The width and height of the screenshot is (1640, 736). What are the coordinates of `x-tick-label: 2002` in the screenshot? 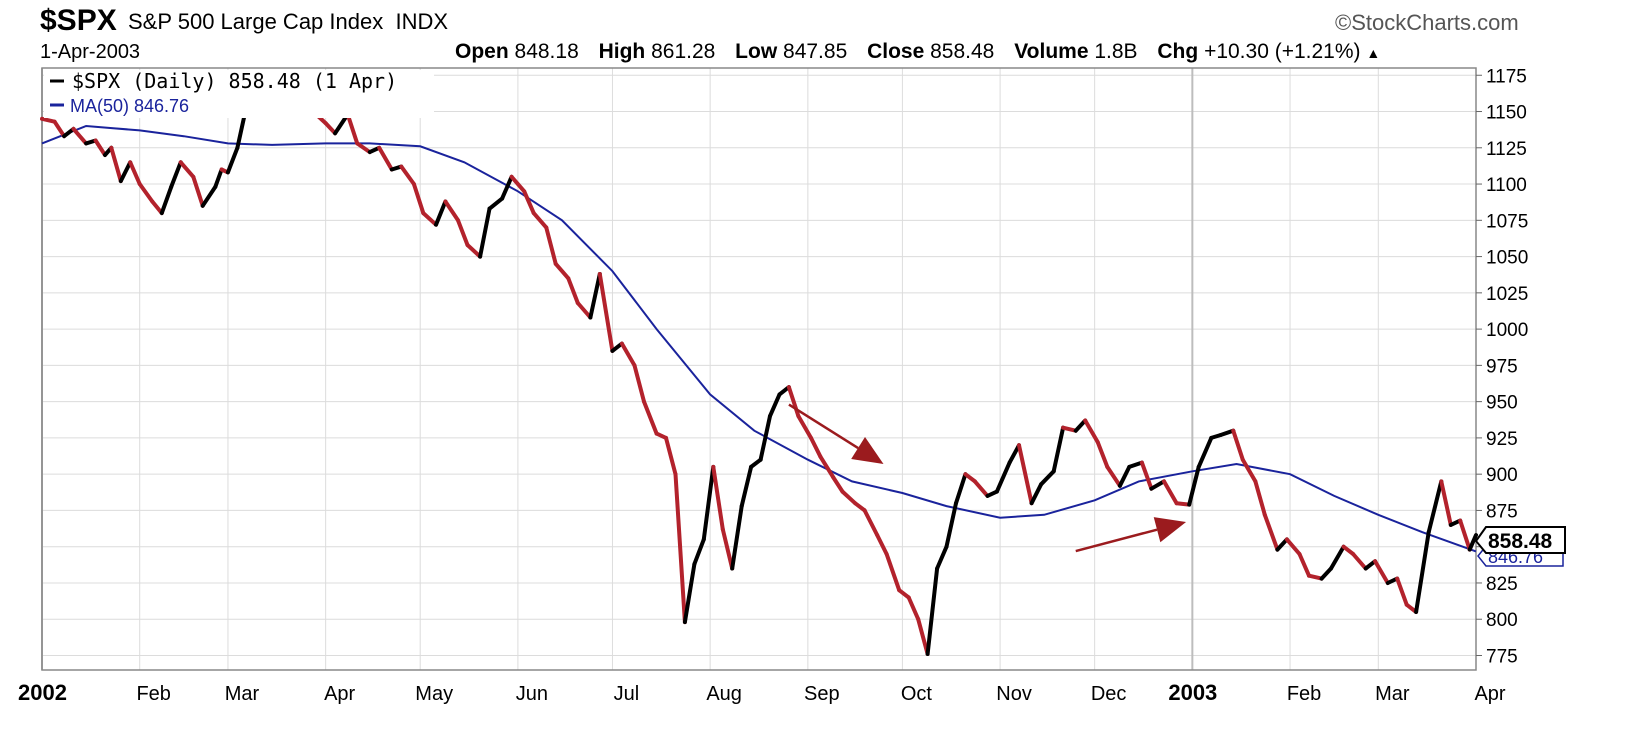 It's located at (42, 692).